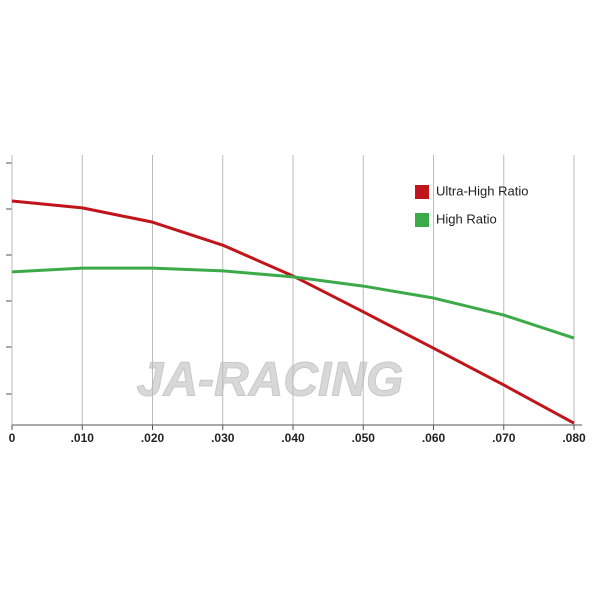 This screenshot has height=600, width=600. What do you see at coordinates (270, 380) in the screenshot?
I see `watermark: JA-RACING` at bounding box center [270, 380].